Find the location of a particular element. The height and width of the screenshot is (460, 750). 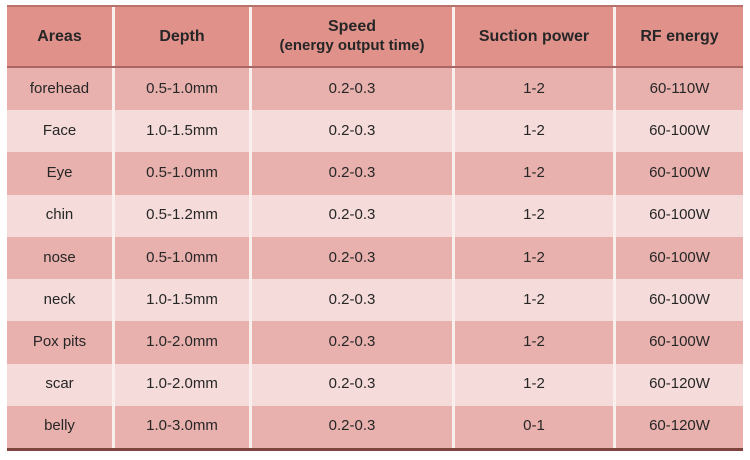

column-header-speed-sublabel: (energy output time) is located at coordinates (352, 46).